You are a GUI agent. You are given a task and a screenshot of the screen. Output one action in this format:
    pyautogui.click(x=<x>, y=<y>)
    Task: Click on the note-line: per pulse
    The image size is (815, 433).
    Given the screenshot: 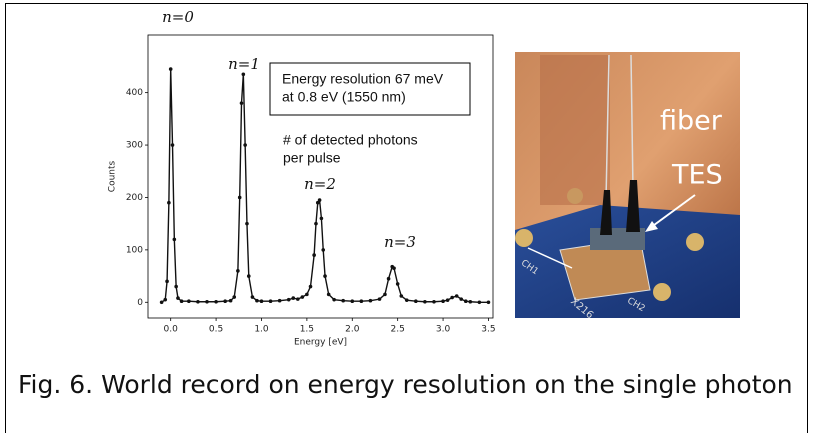 What is the action you would take?
    pyautogui.click(x=312, y=158)
    